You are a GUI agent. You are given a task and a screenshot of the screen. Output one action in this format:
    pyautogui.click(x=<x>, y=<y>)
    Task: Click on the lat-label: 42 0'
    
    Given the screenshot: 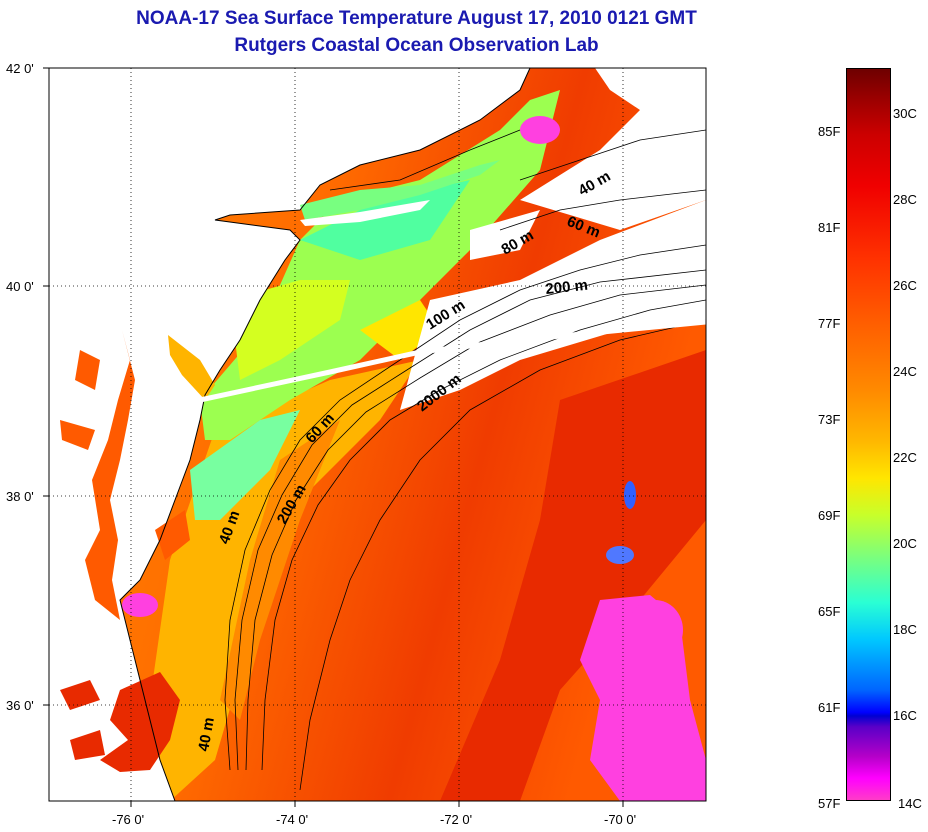 What is the action you would take?
    pyautogui.click(x=20, y=68)
    